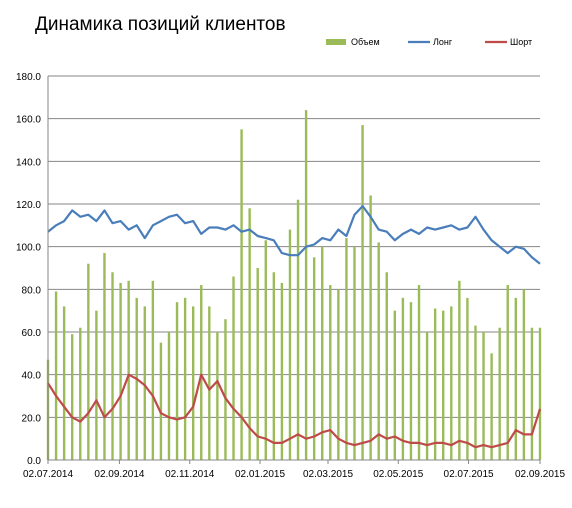 The image size is (572, 508). I want to click on x-tick-label: 02.11.2014, so click(190, 474).